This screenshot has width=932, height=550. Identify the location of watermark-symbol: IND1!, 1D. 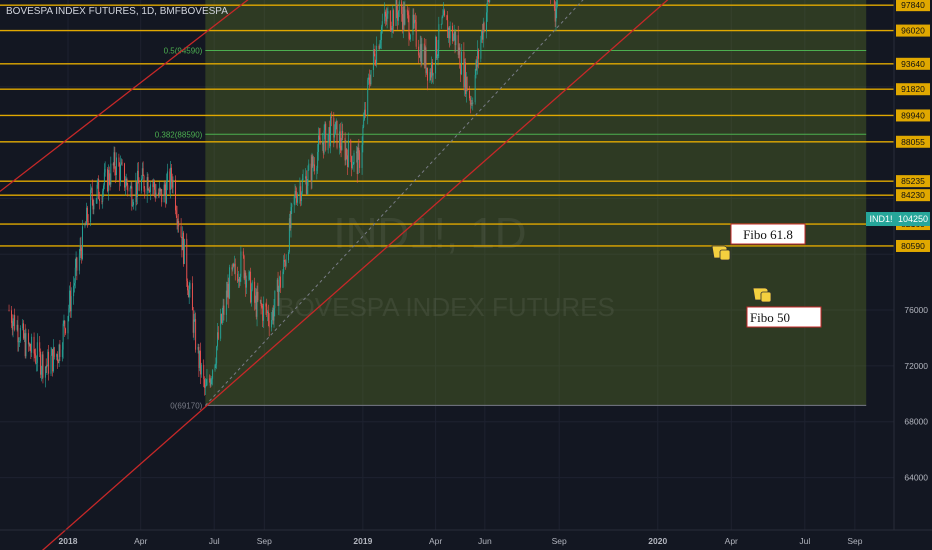
(429, 233).